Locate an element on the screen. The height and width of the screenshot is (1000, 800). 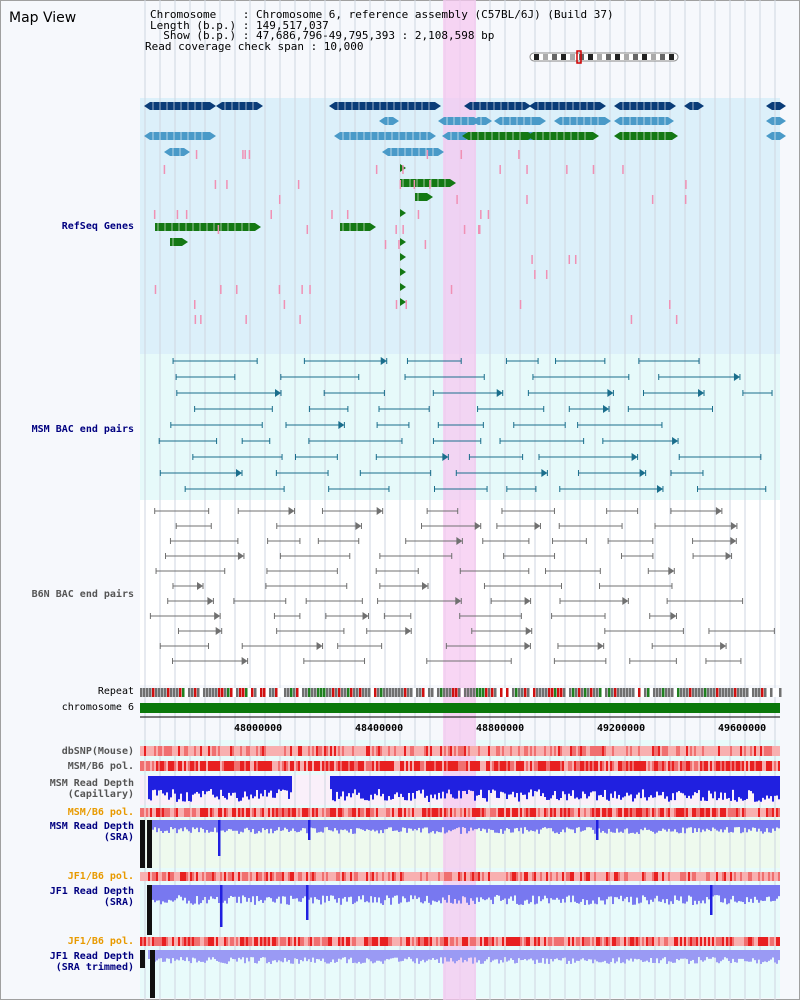
track-label-jf1-depth-sra: JF1 Read Depth (SRA) is located at coordinates (91, 897).